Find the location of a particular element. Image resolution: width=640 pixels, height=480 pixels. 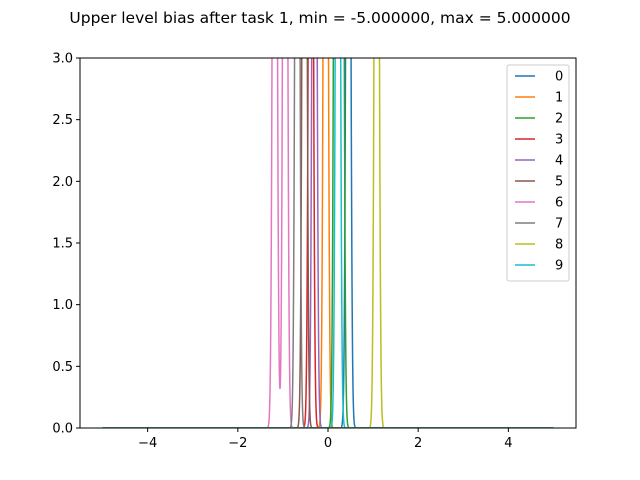

x-axis: −4 −2 0 2 4 is located at coordinates (325, 439).